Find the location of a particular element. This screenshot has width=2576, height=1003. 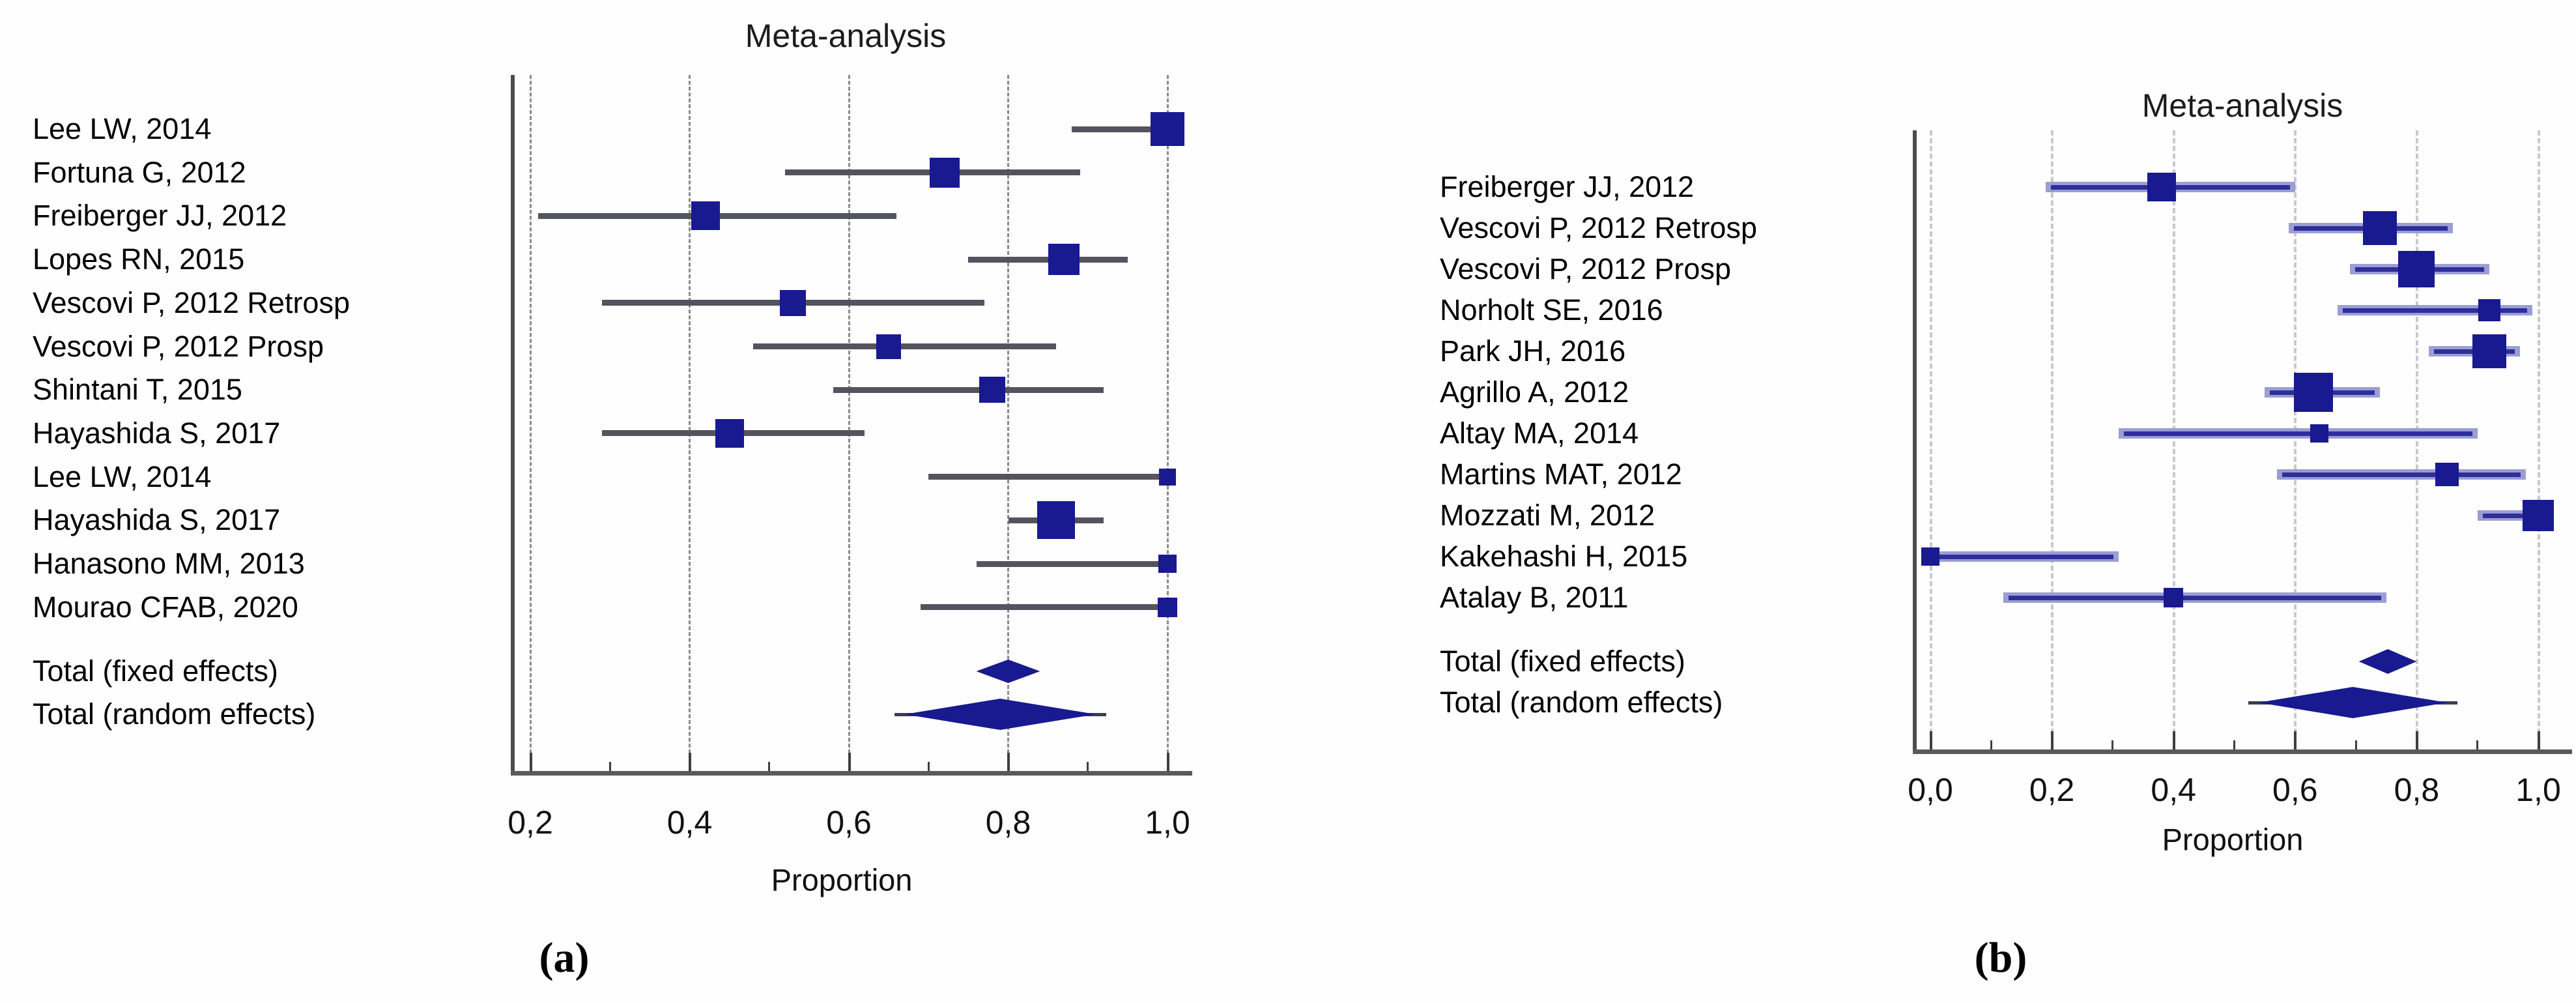

study-label: Hanasono MM, 2013 is located at coordinates (169, 563).